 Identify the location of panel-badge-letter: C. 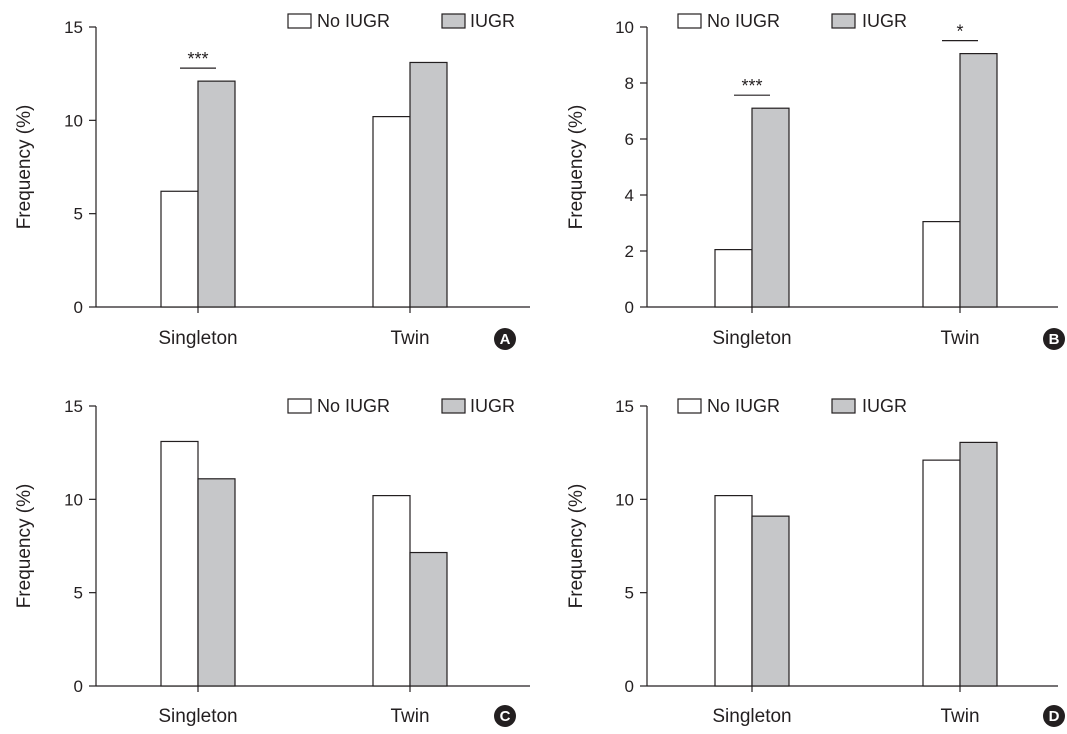
(505, 716).